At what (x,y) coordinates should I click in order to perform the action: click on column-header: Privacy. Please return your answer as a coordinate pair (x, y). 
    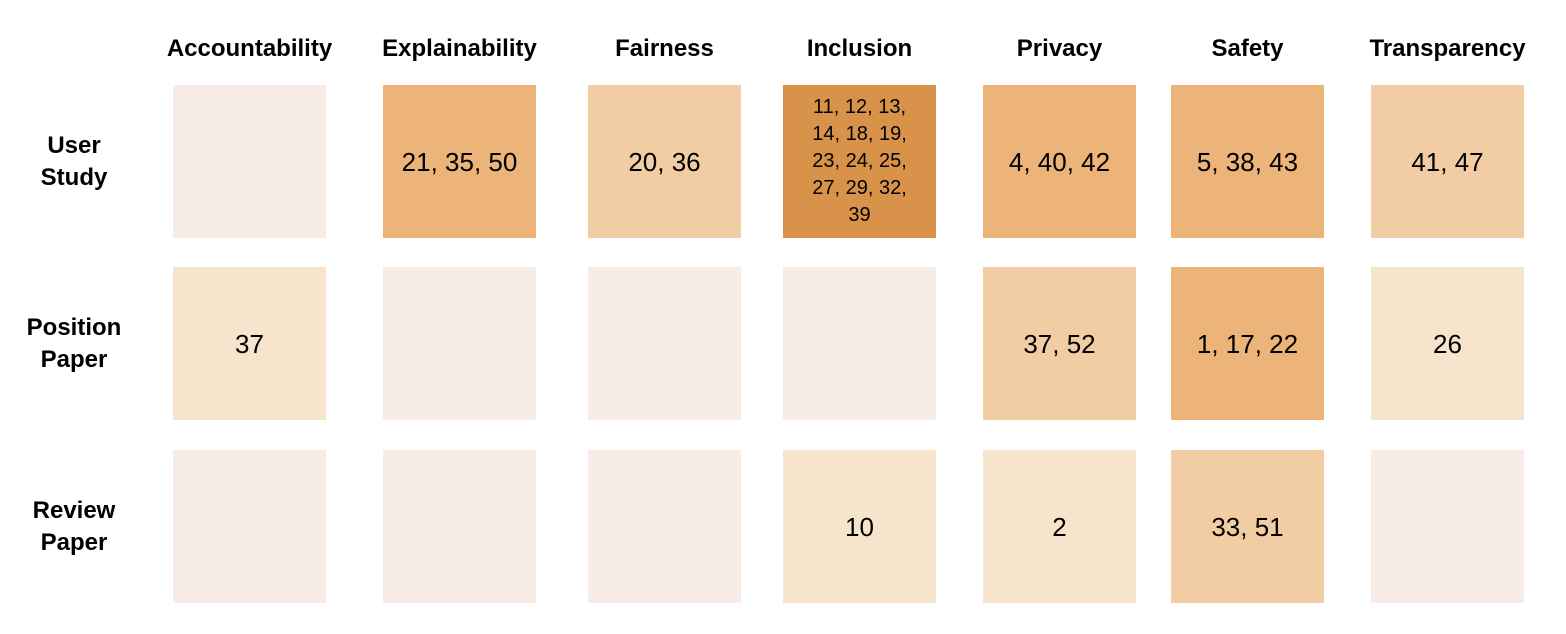
    Looking at the image, I should click on (1059, 48).